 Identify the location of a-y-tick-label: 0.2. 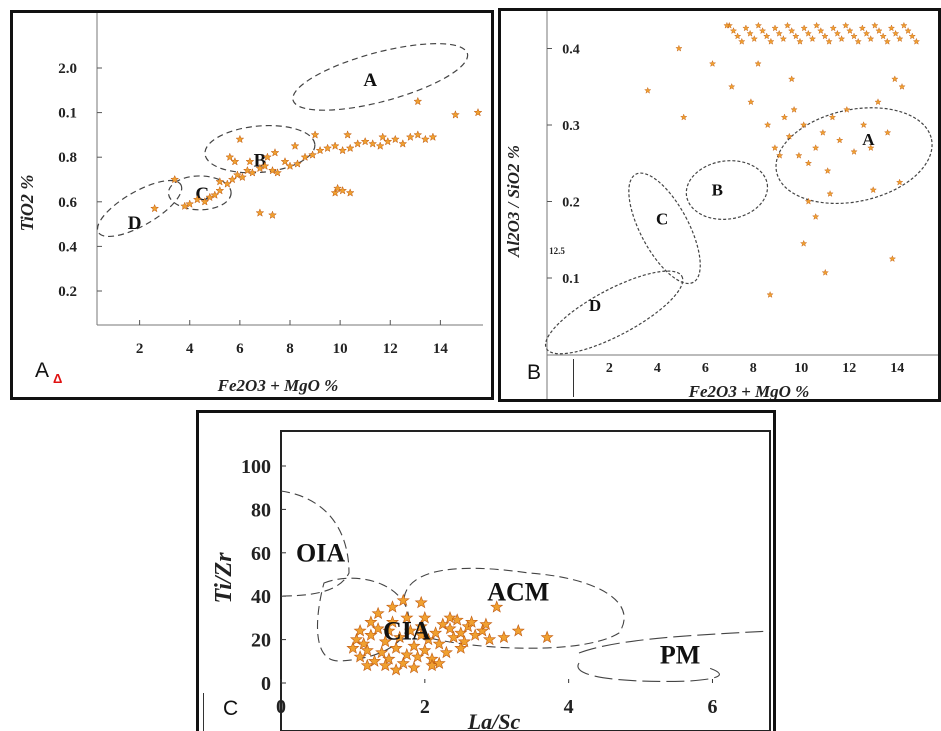
(67, 292).